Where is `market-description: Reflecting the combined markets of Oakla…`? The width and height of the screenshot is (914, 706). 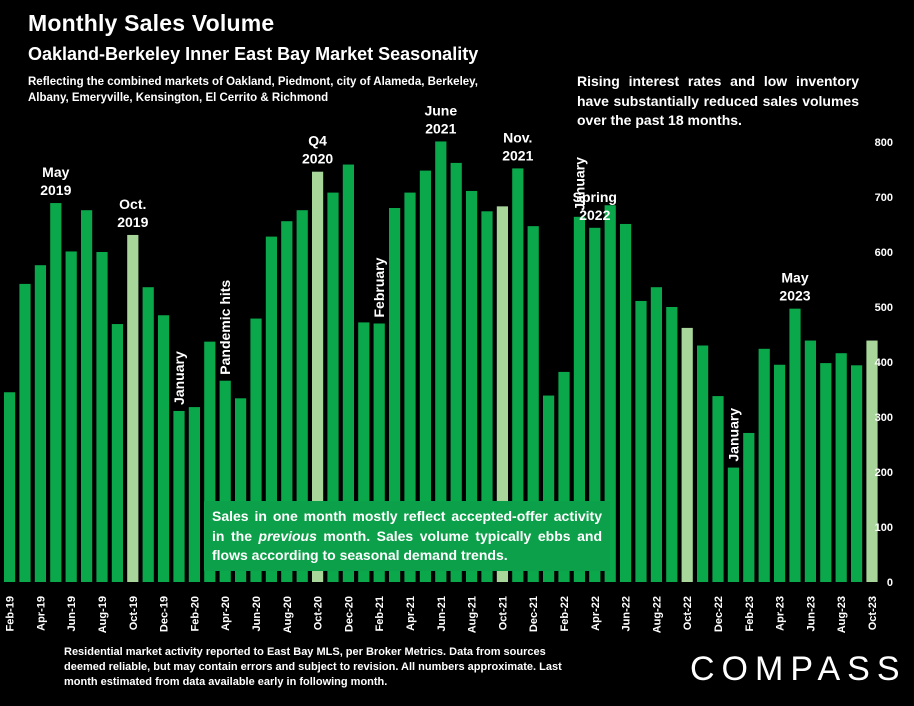
market-description: Reflecting the combined markets of Oakla… is located at coordinates (253, 90).